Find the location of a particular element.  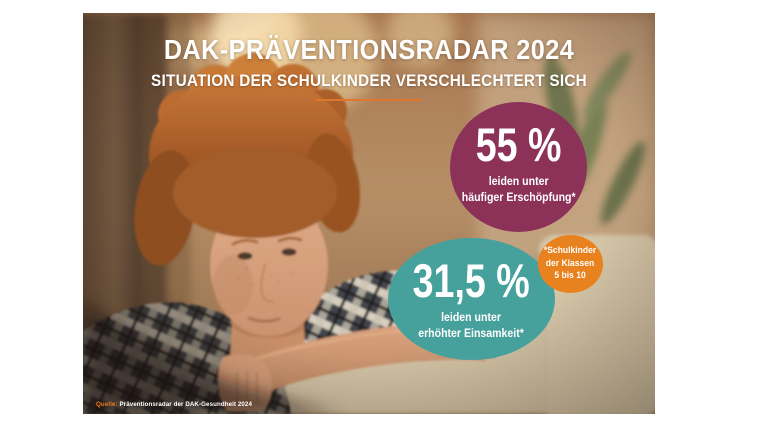

footnote-line2: der Klassen is located at coordinates (570, 263).